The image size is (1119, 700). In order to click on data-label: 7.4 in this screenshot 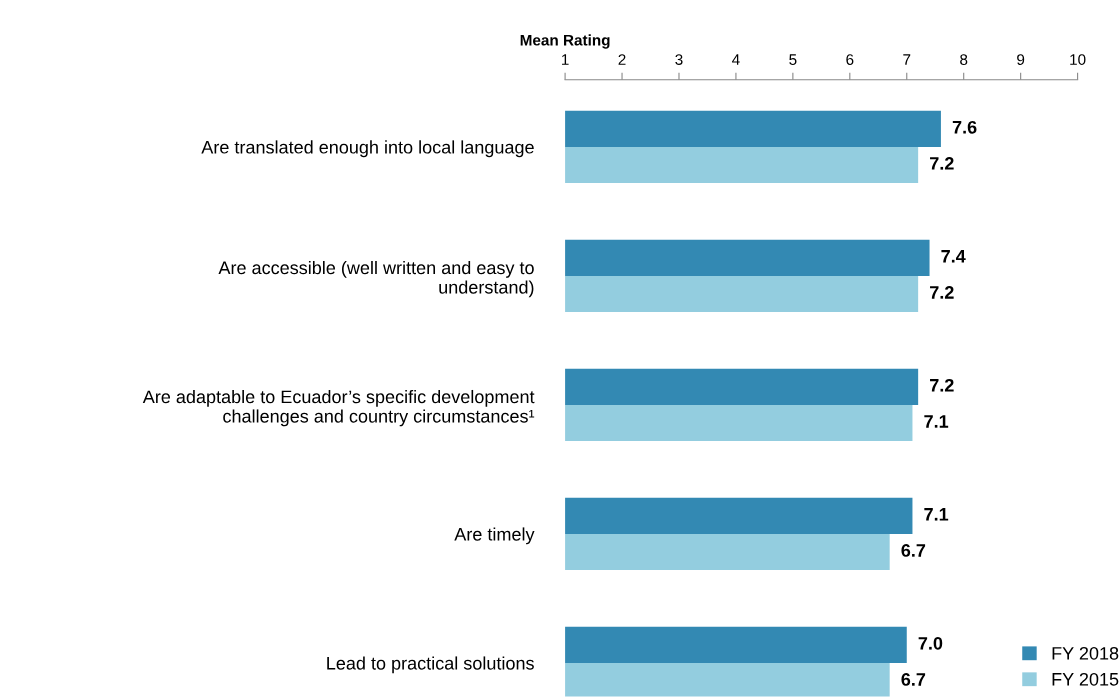, I will do `click(953, 256)`.